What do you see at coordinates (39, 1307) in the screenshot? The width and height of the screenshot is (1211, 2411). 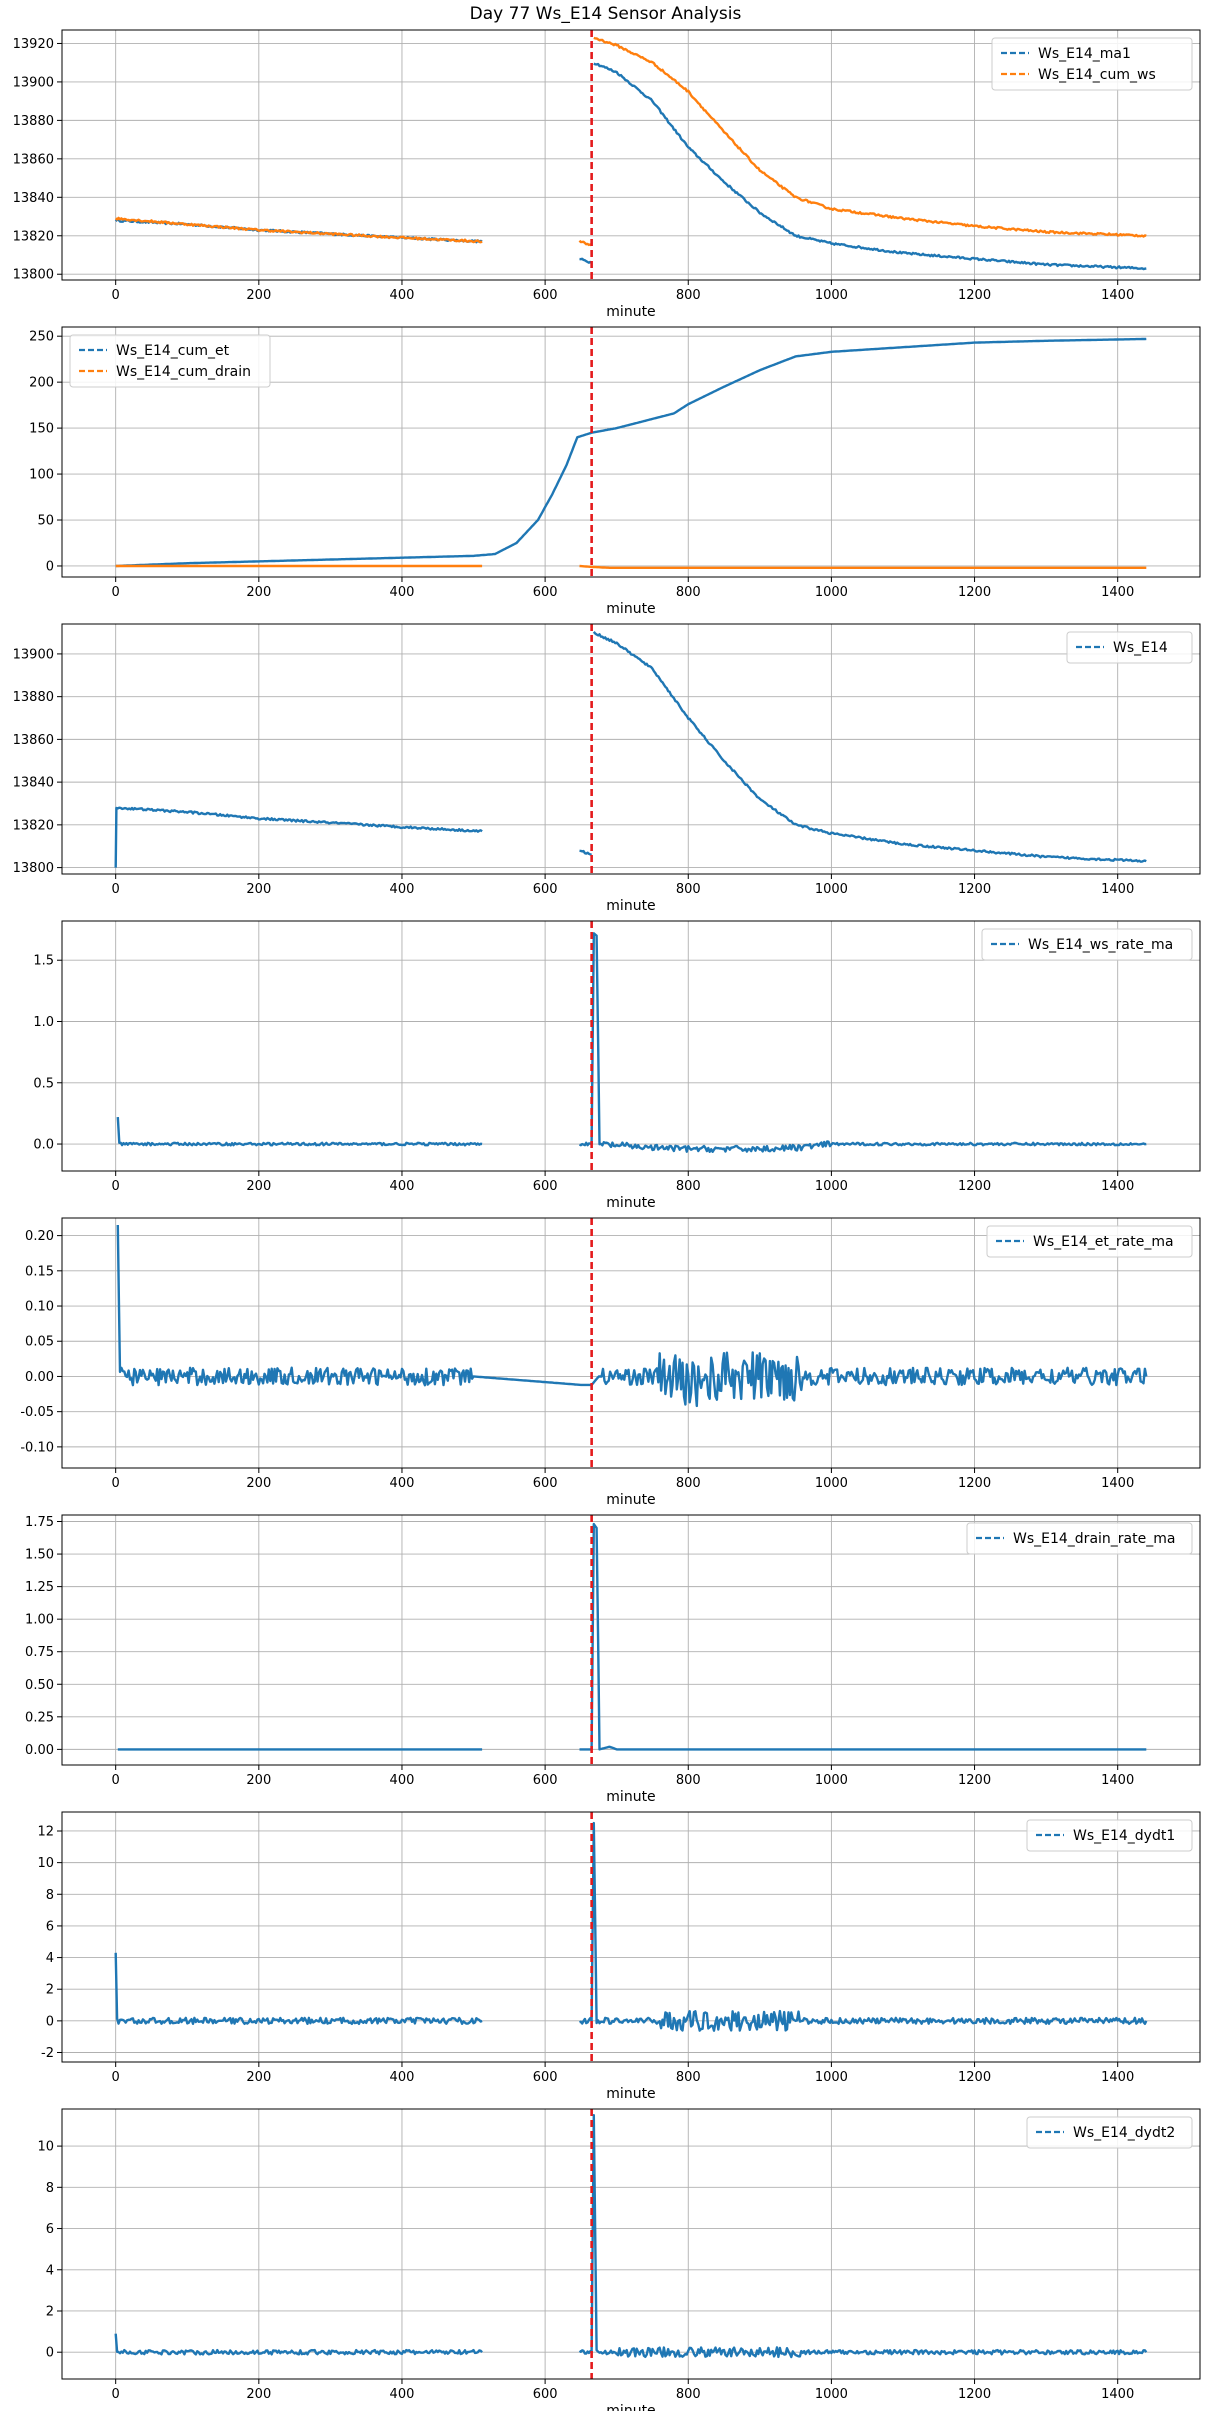 I see `y-tick-label: 0.10` at bounding box center [39, 1307].